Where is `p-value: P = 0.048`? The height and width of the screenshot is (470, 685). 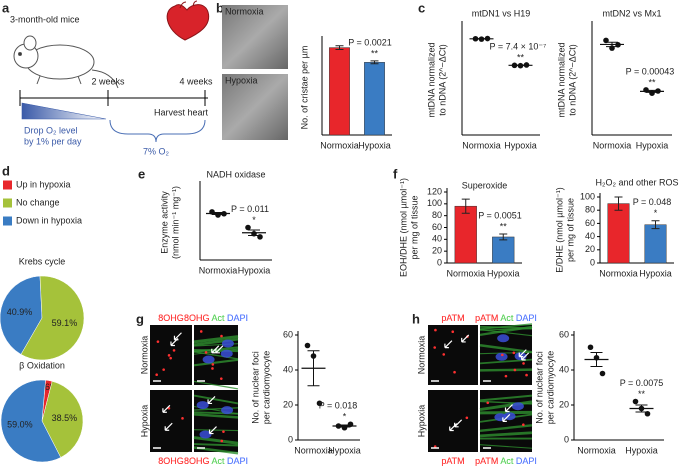
p-value: P = 0.048 is located at coordinates (652, 202).